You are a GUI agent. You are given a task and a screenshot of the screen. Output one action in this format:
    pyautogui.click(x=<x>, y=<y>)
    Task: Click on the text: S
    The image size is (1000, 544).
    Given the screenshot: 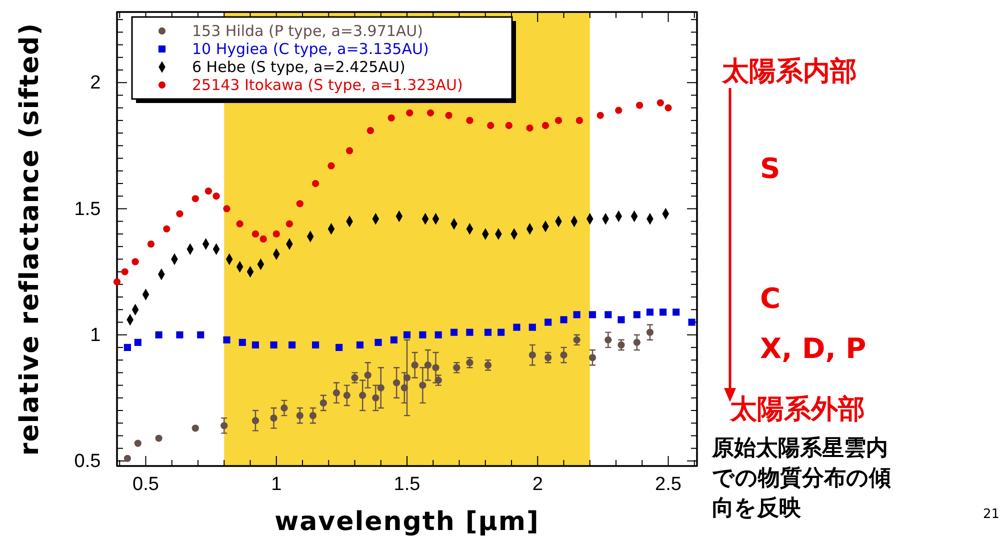 What is the action you would take?
    pyautogui.click(x=770, y=168)
    